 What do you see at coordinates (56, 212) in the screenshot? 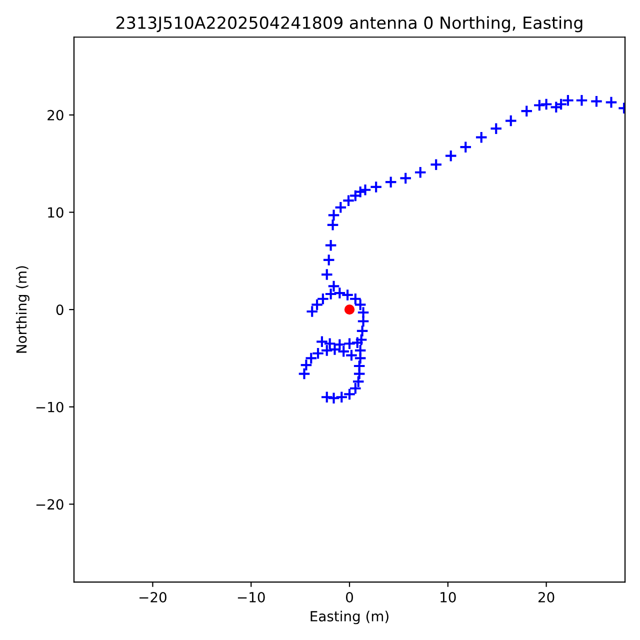
I see `y-tick-label: 10` at bounding box center [56, 212].